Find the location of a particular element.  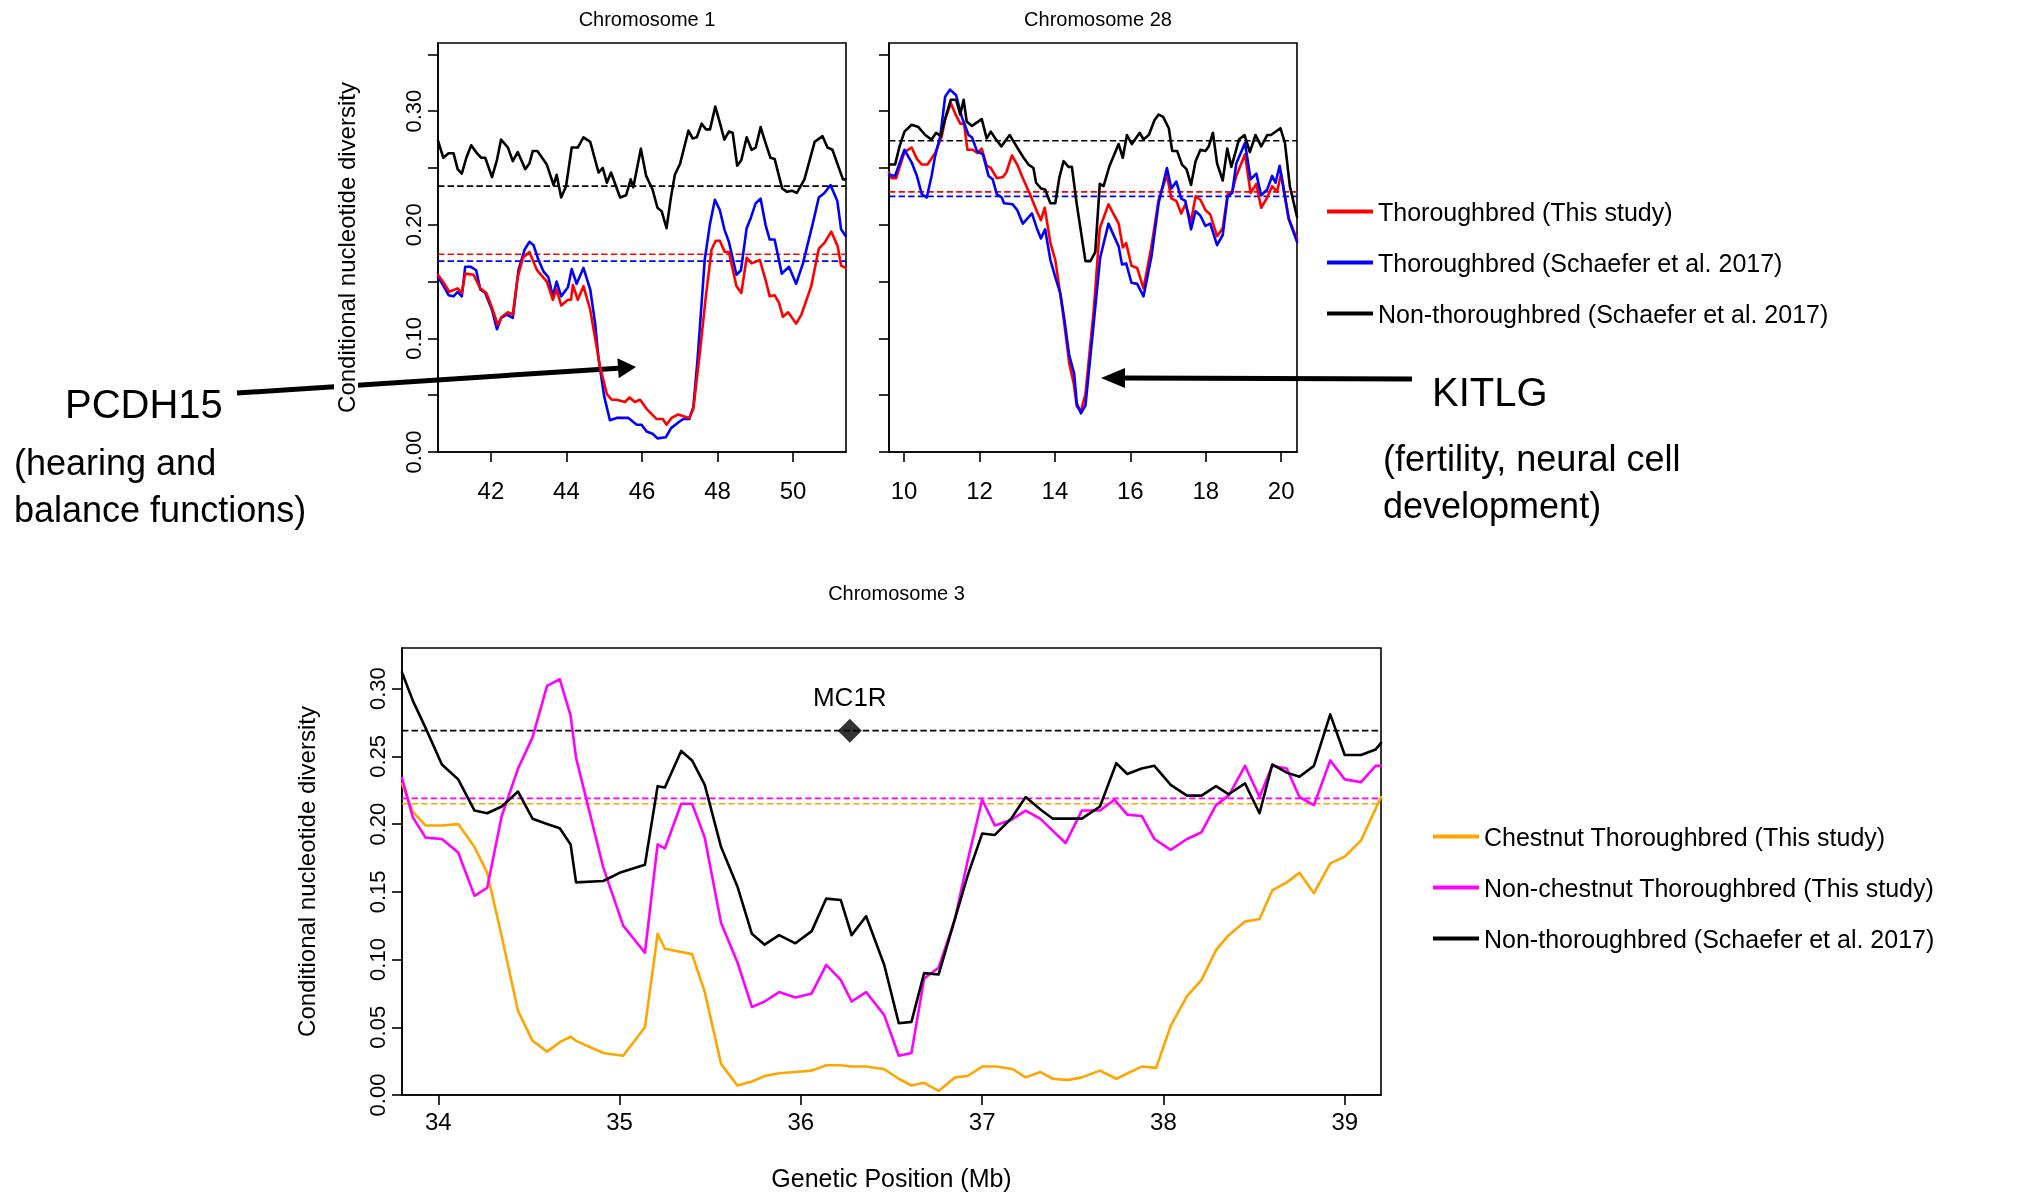

chart-title: Chromosome 3 is located at coordinates (896, 593).